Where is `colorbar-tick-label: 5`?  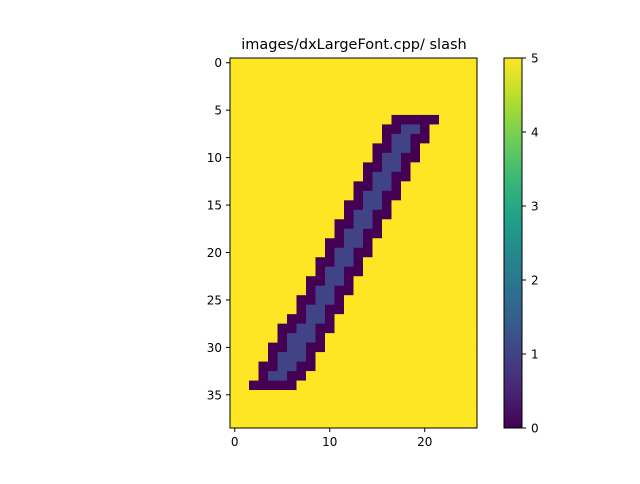
colorbar-tick-label: 5 is located at coordinates (535, 59).